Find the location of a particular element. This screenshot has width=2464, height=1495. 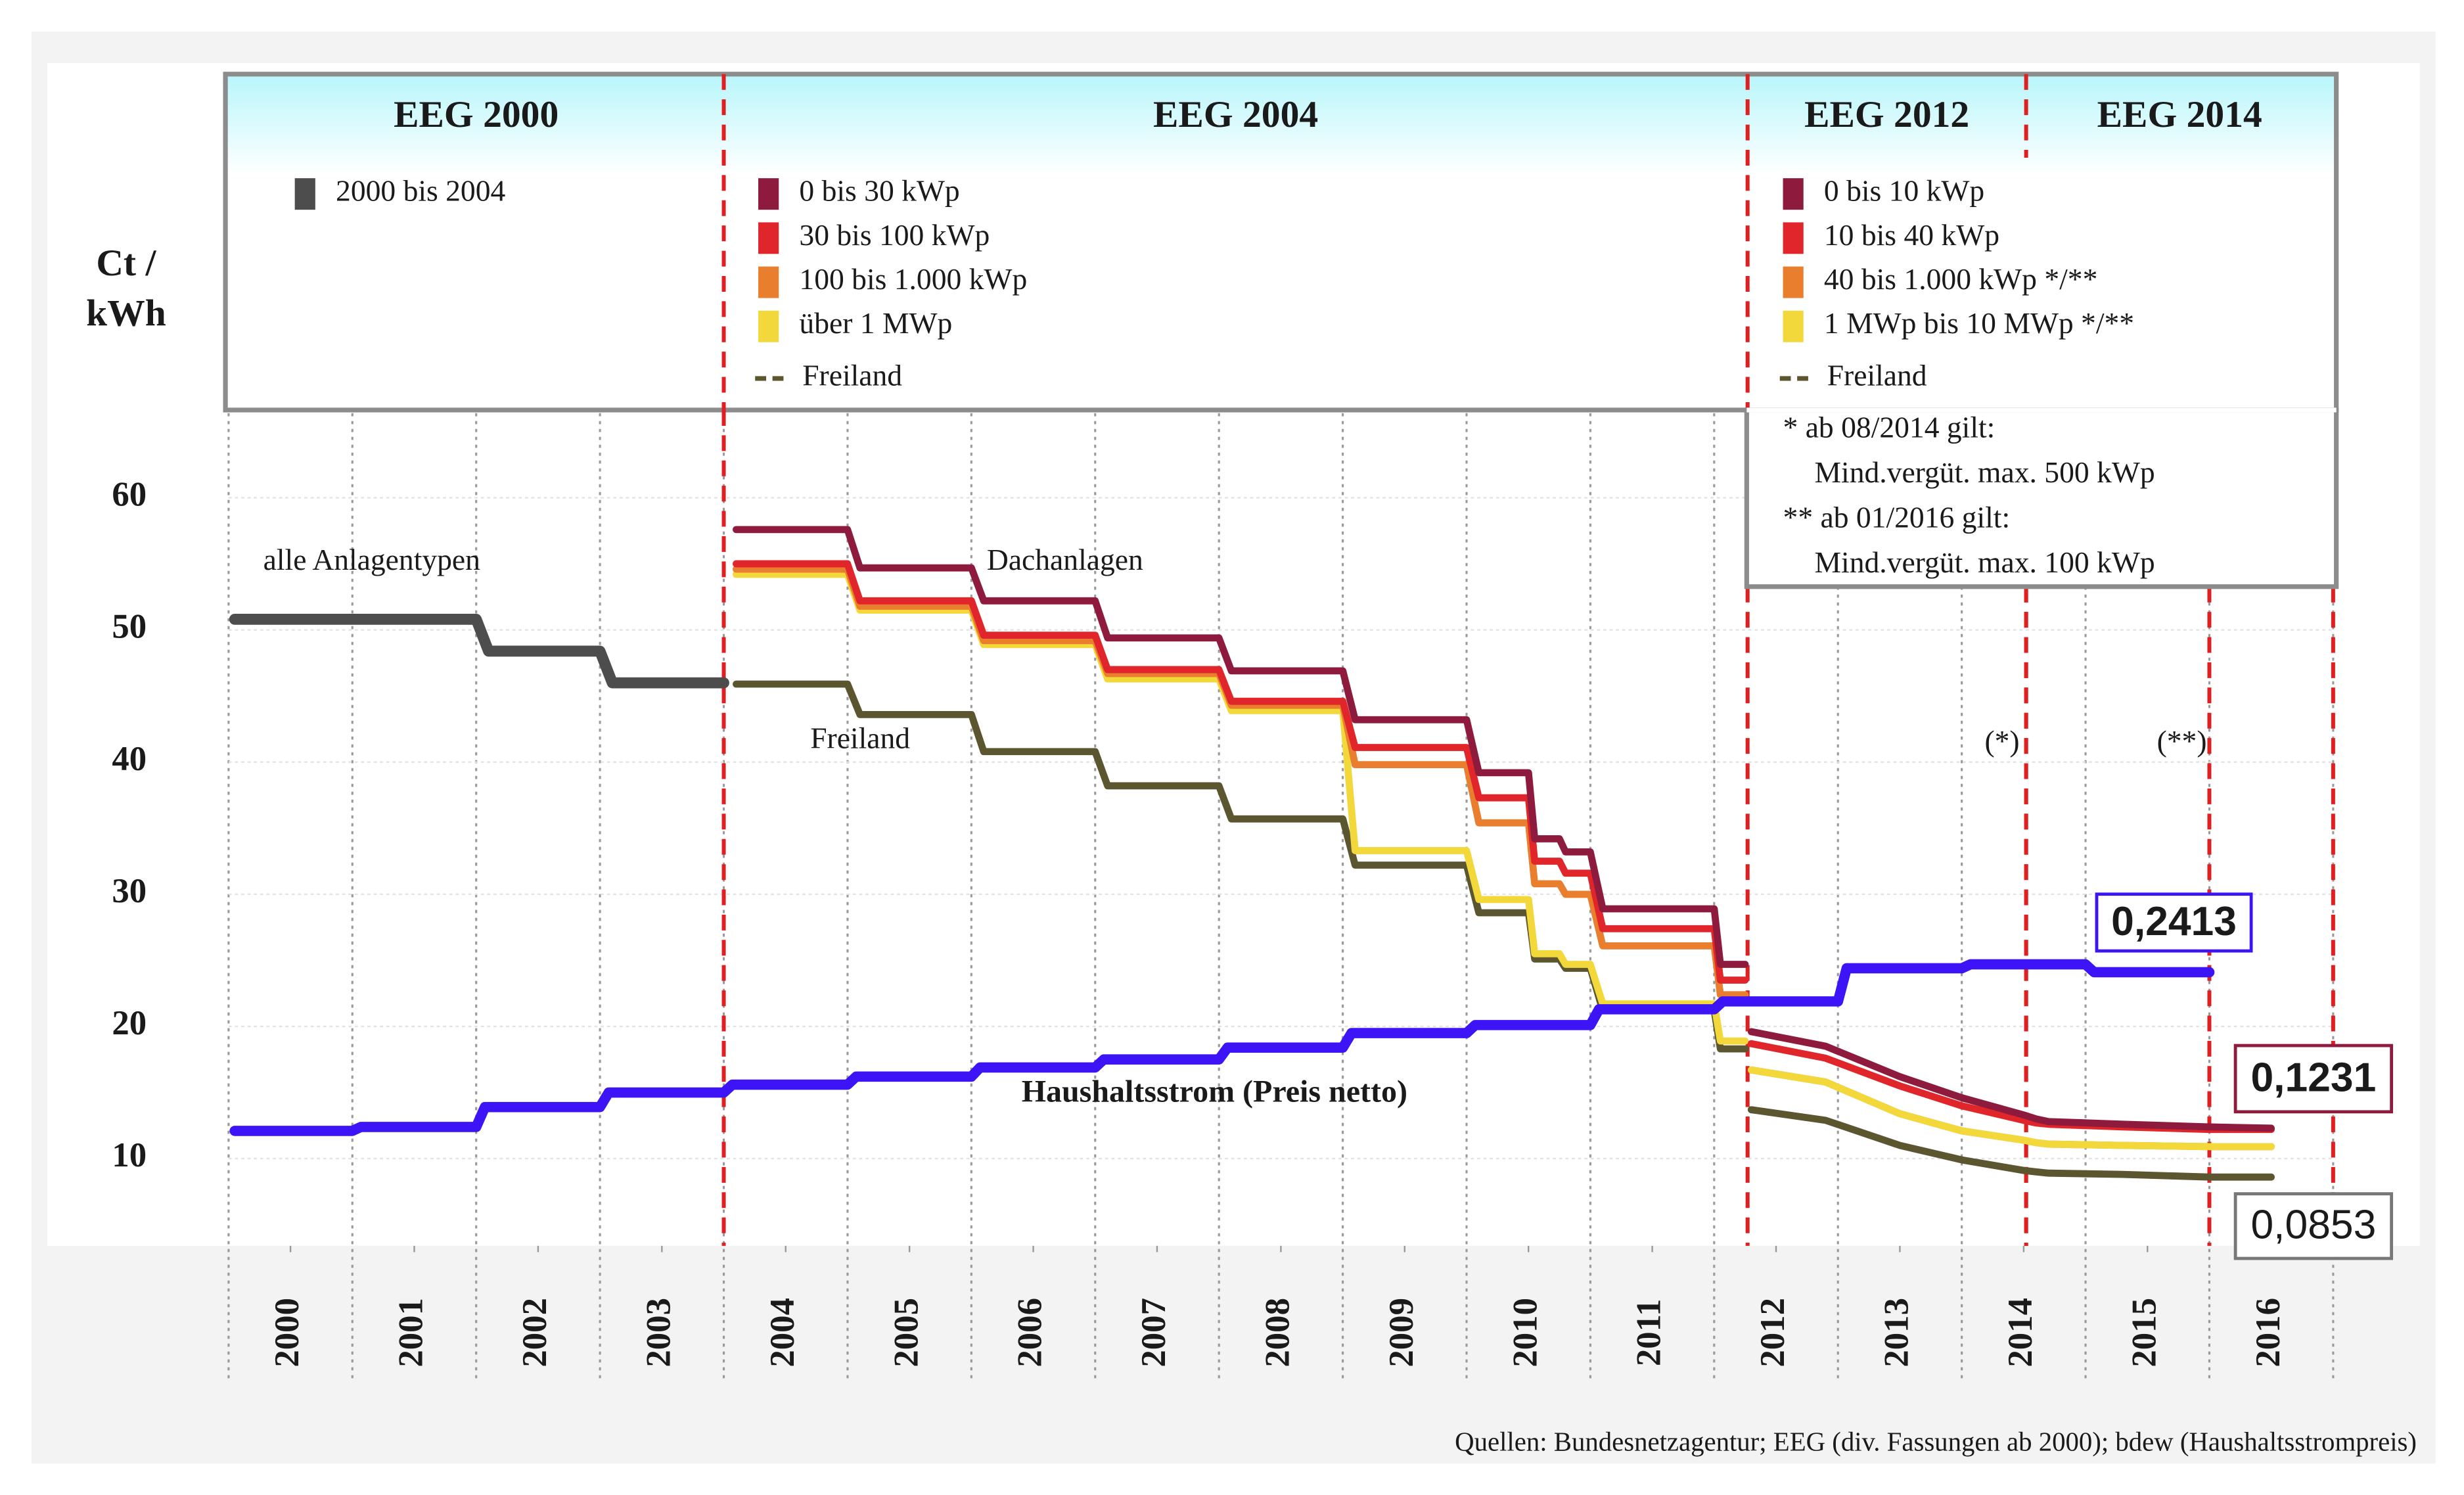

legend-label: 30 bis 100 kWp is located at coordinates (894, 235).